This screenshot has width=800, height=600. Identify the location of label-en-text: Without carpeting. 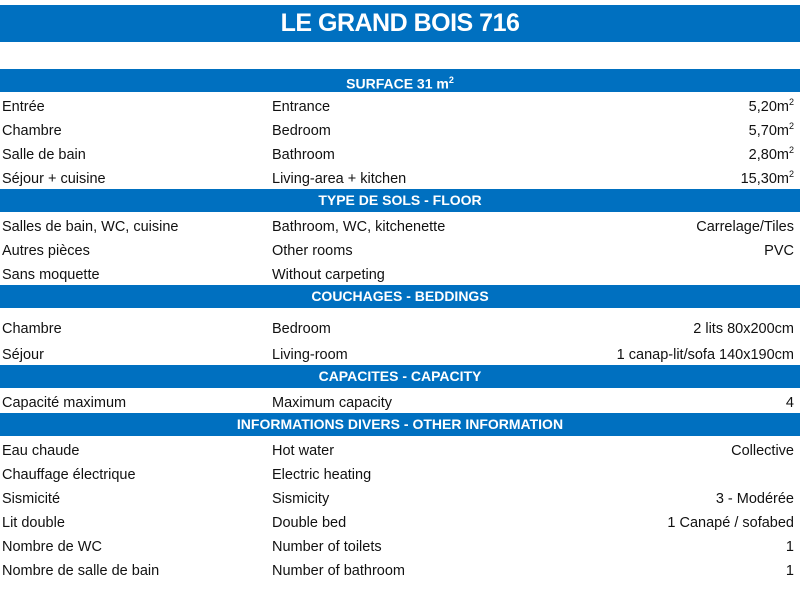
(328, 275).